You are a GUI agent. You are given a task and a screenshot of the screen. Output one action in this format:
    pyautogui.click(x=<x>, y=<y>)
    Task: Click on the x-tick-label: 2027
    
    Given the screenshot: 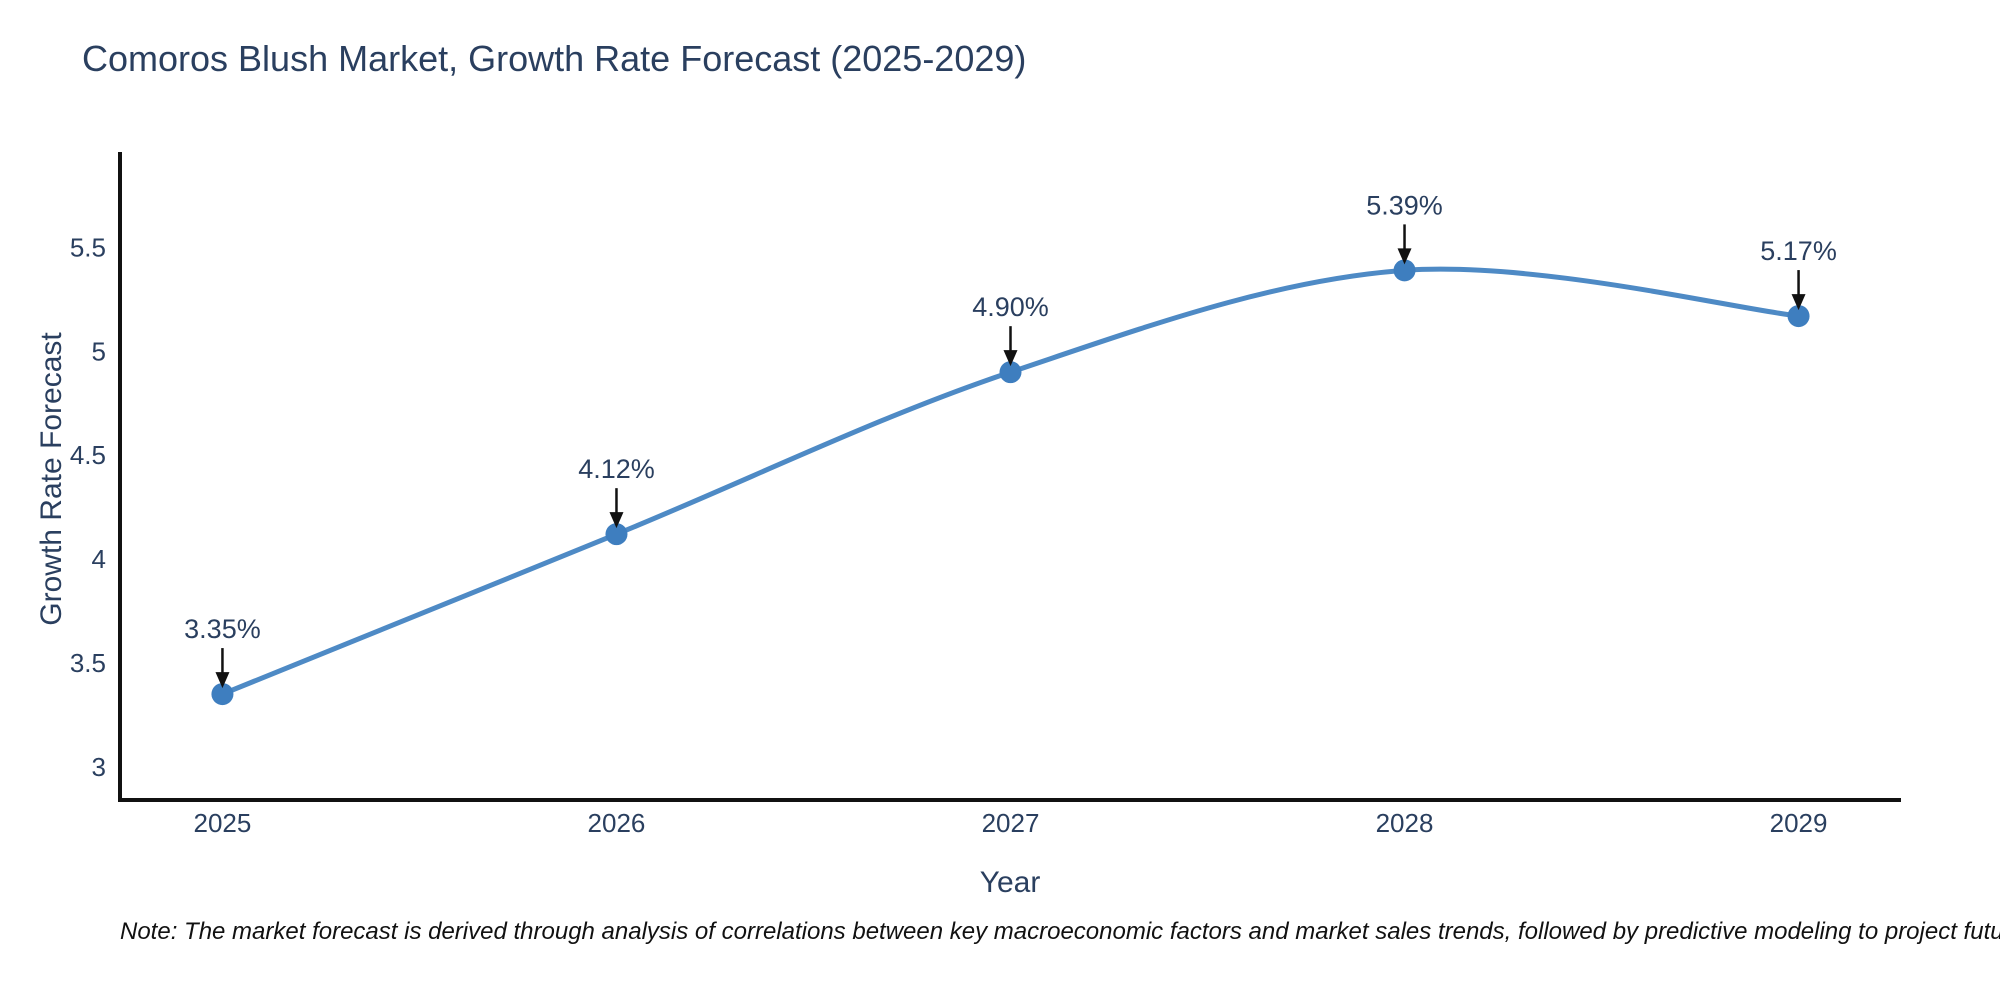 What is the action you would take?
    pyautogui.click(x=1011, y=823)
    